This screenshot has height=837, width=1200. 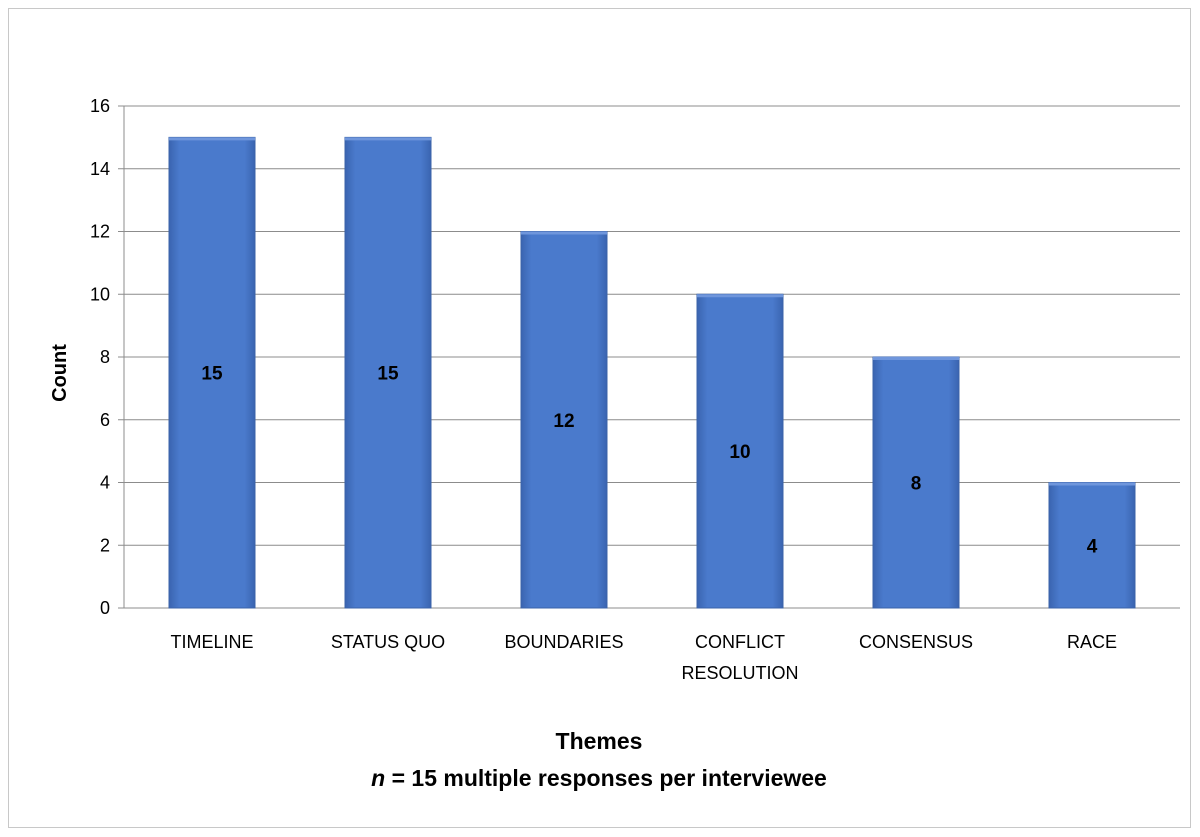 I want to click on y-tick-label: 6, so click(x=105, y=420).